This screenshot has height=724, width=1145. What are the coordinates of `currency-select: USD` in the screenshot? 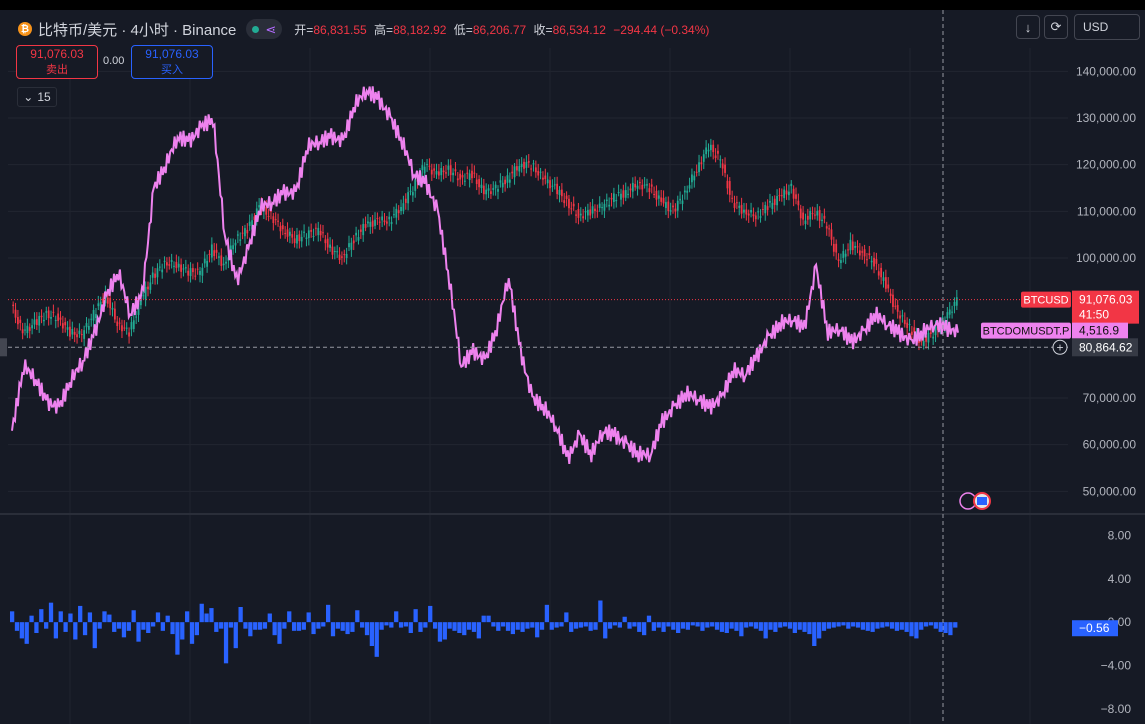 It's located at (1107, 27).